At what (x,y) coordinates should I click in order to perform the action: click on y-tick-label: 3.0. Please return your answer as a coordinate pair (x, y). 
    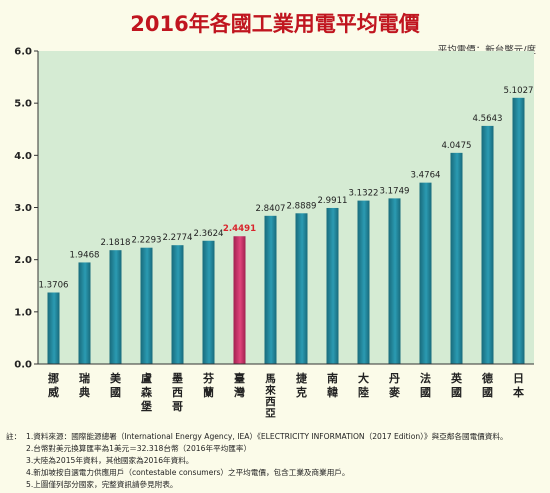
    Looking at the image, I should click on (23, 208).